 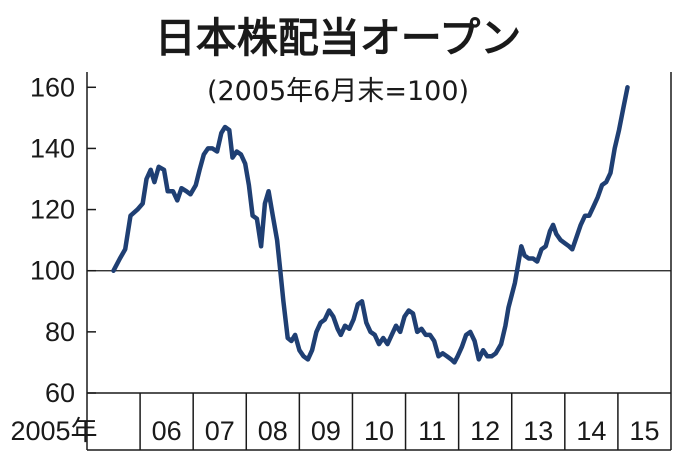 I want to click on y-tick-label: 140, so click(x=52, y=148).